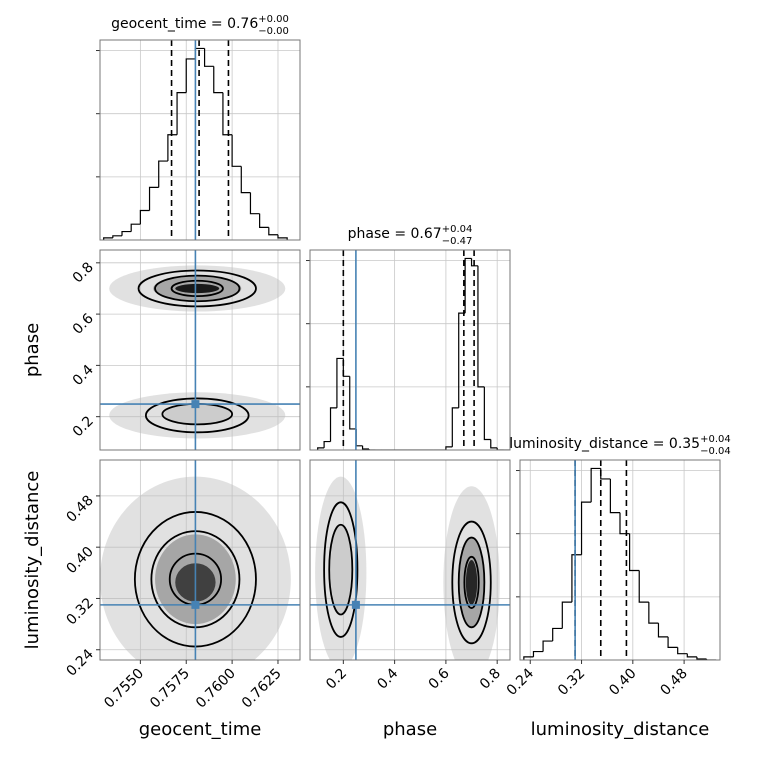 The width and height of the screenshot is (760, 760). Describe the element at coordinates (715, 439) in the screenshot. I see `title-plus: +0.04` at that location.